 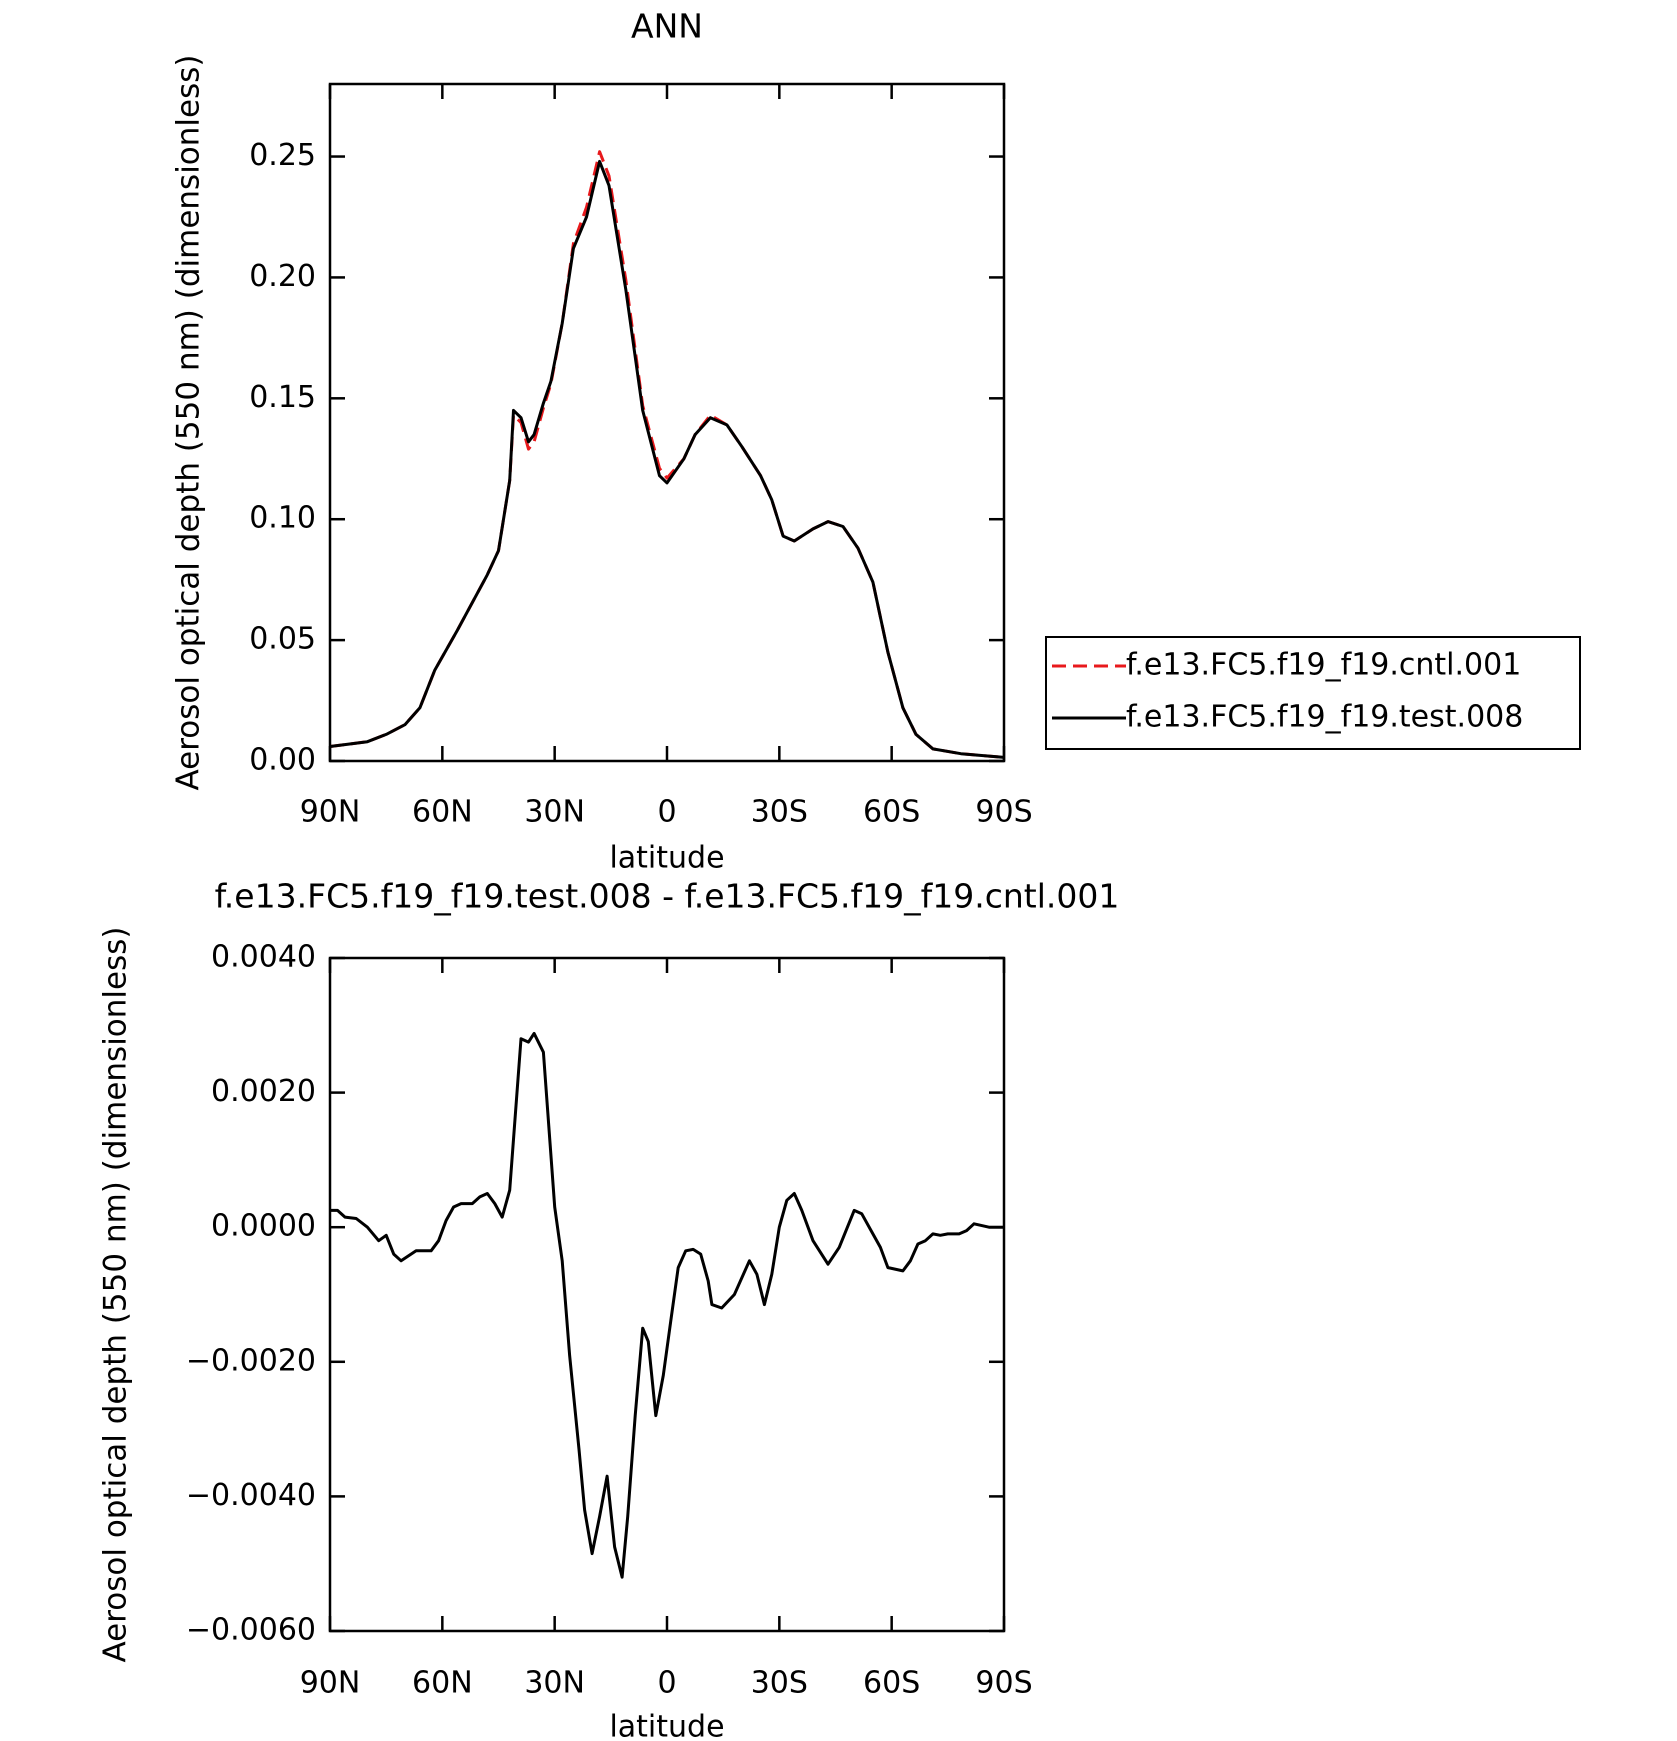 I want to click on y-tick-label: 0.15, so click(x=282, y=397).